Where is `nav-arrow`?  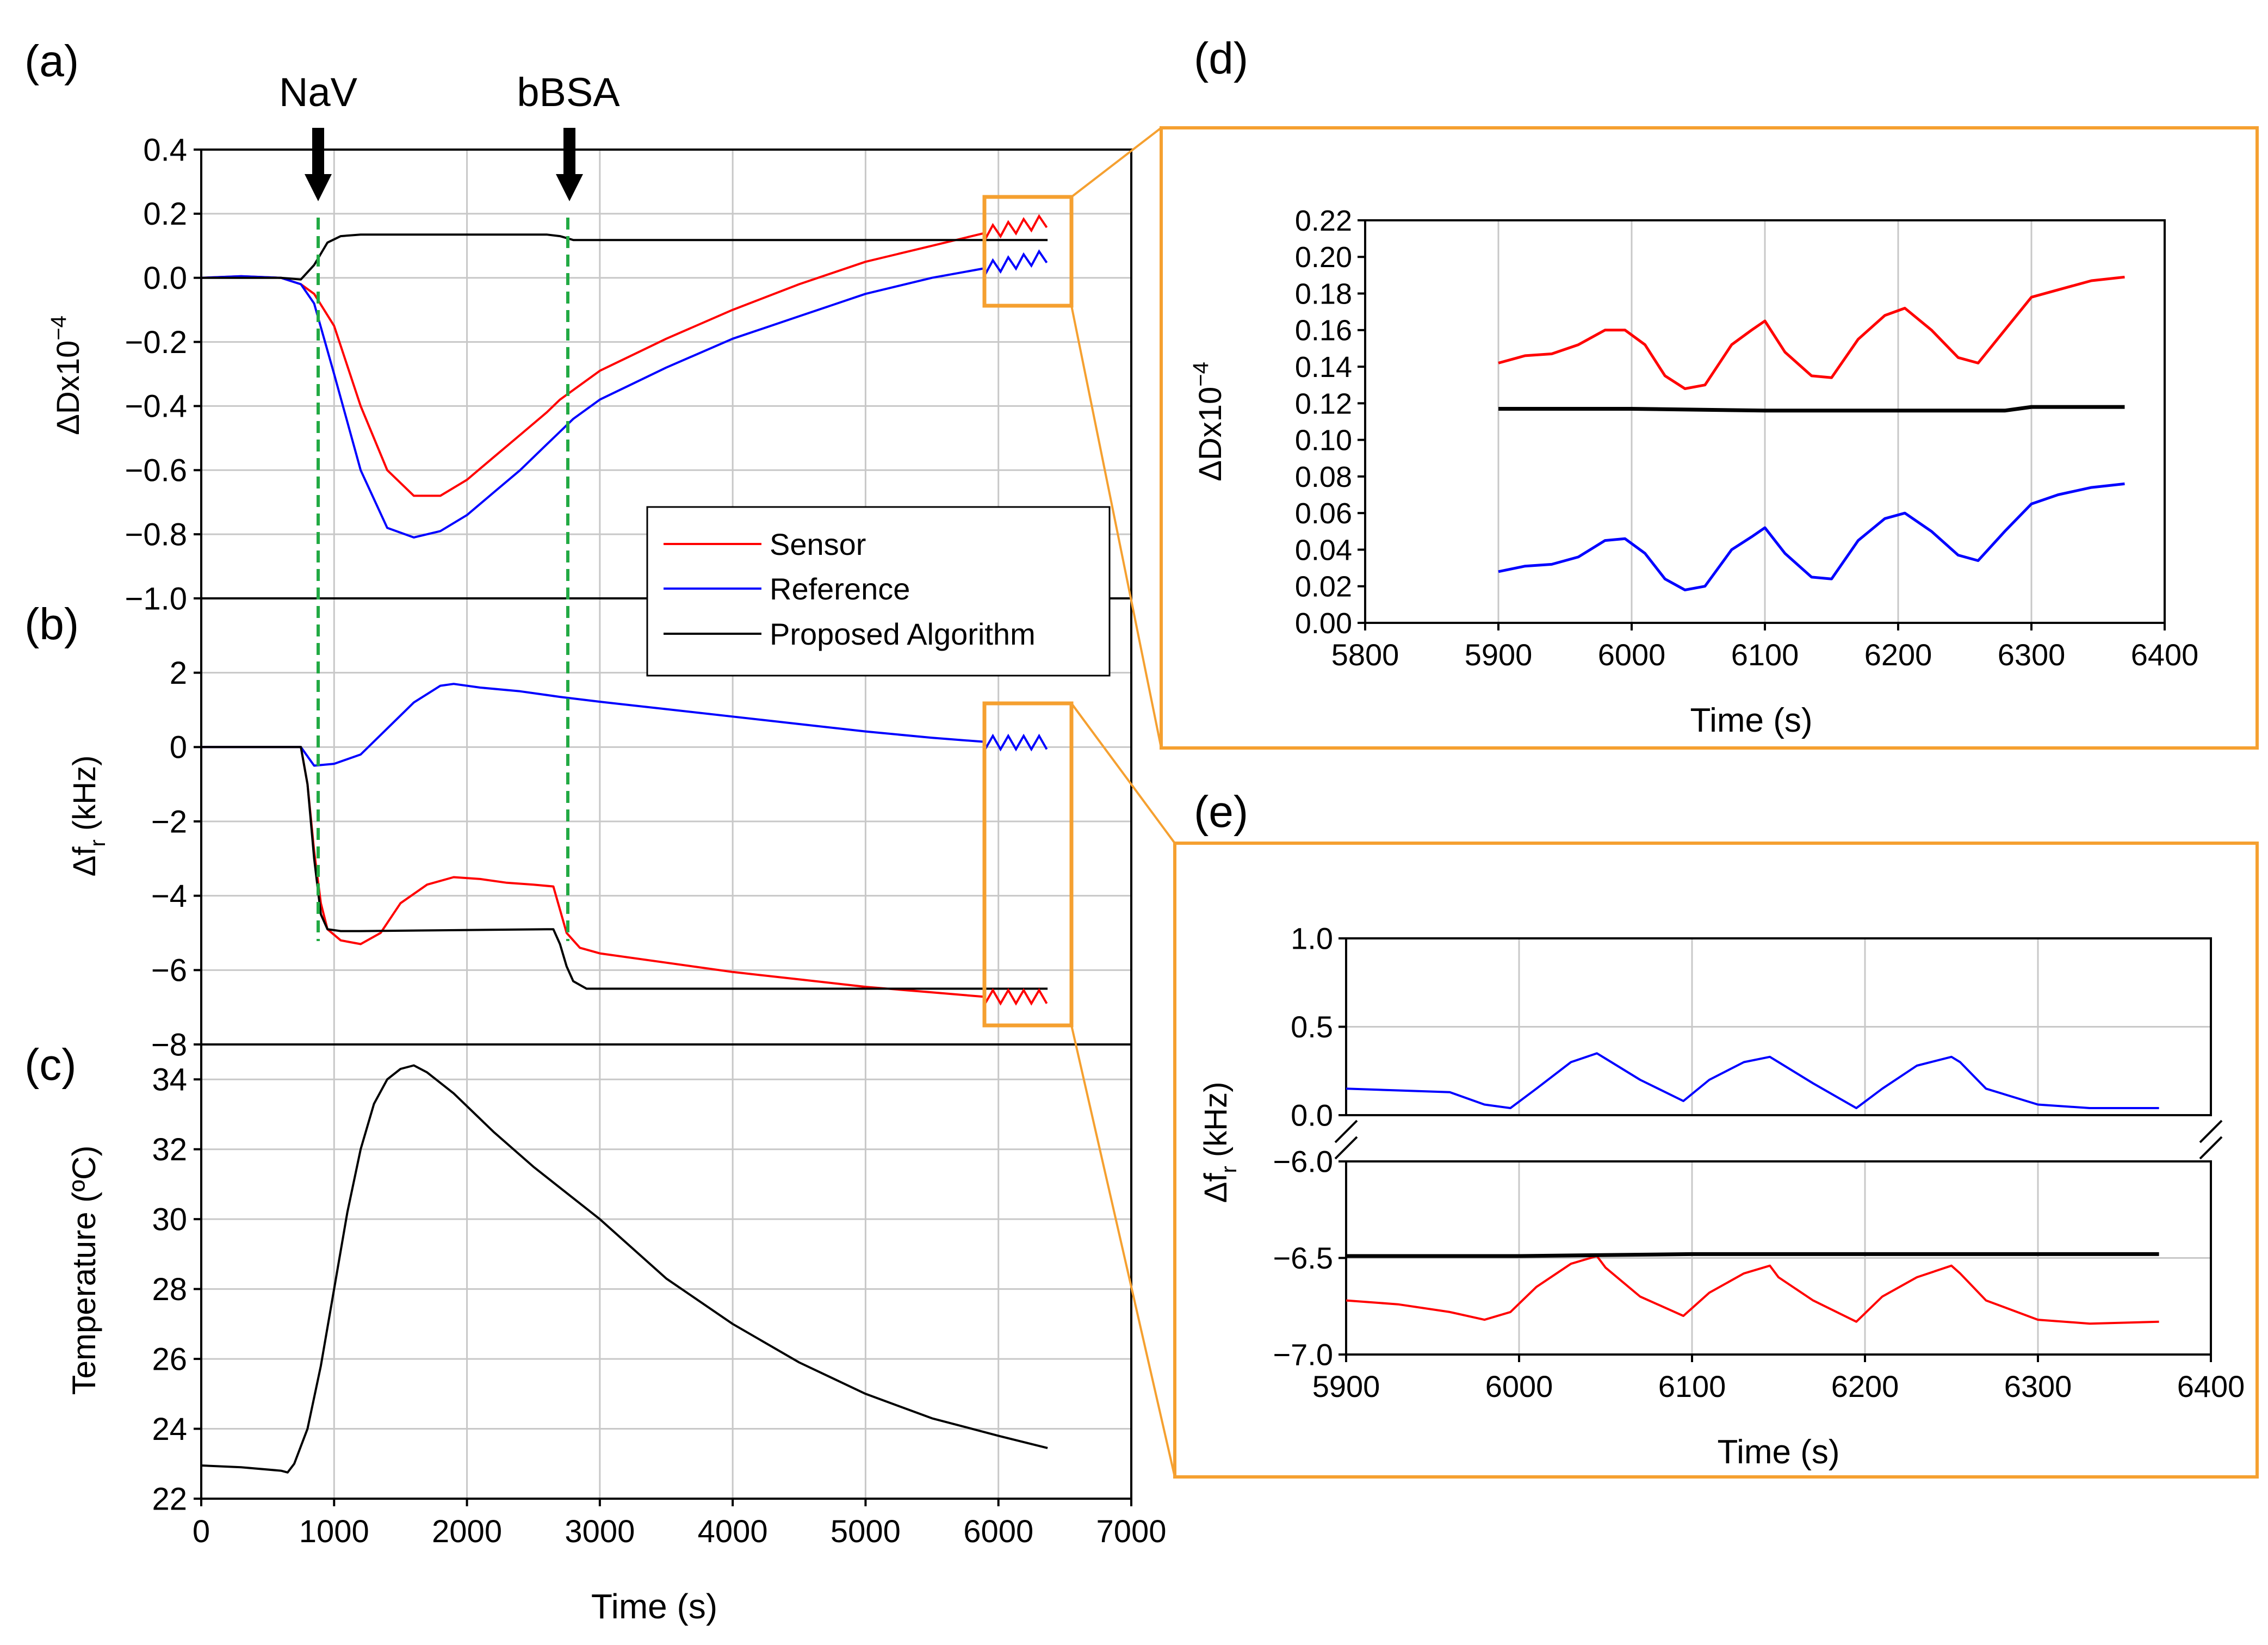
nav-arrow is located at coordinates (318, 164).